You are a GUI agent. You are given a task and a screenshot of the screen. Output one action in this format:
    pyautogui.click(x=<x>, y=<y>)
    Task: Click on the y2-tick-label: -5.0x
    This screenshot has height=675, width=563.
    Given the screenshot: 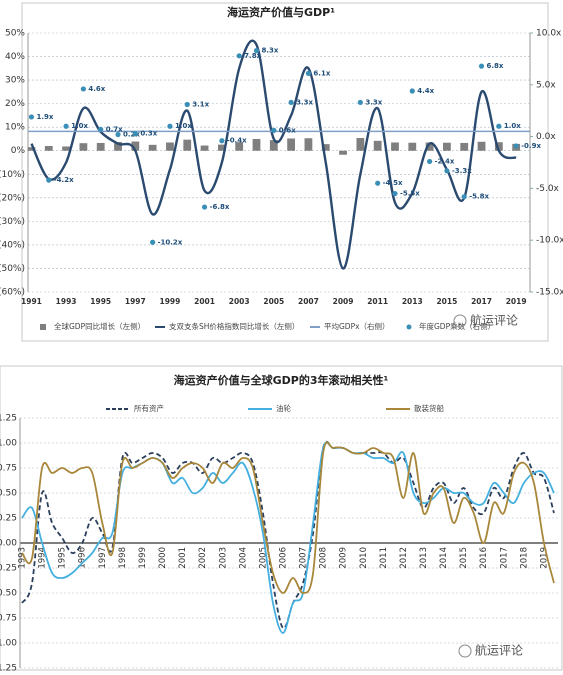 What is the action you would take?
    pyautogui.click(x=548, y=189)
    